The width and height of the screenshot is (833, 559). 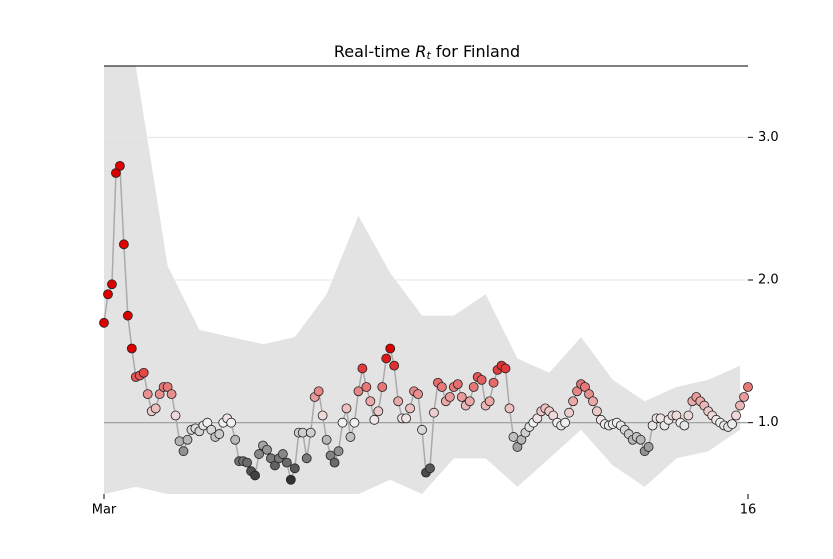 I want to click on x-tick-label: Mar, so click(x=104, y=510).